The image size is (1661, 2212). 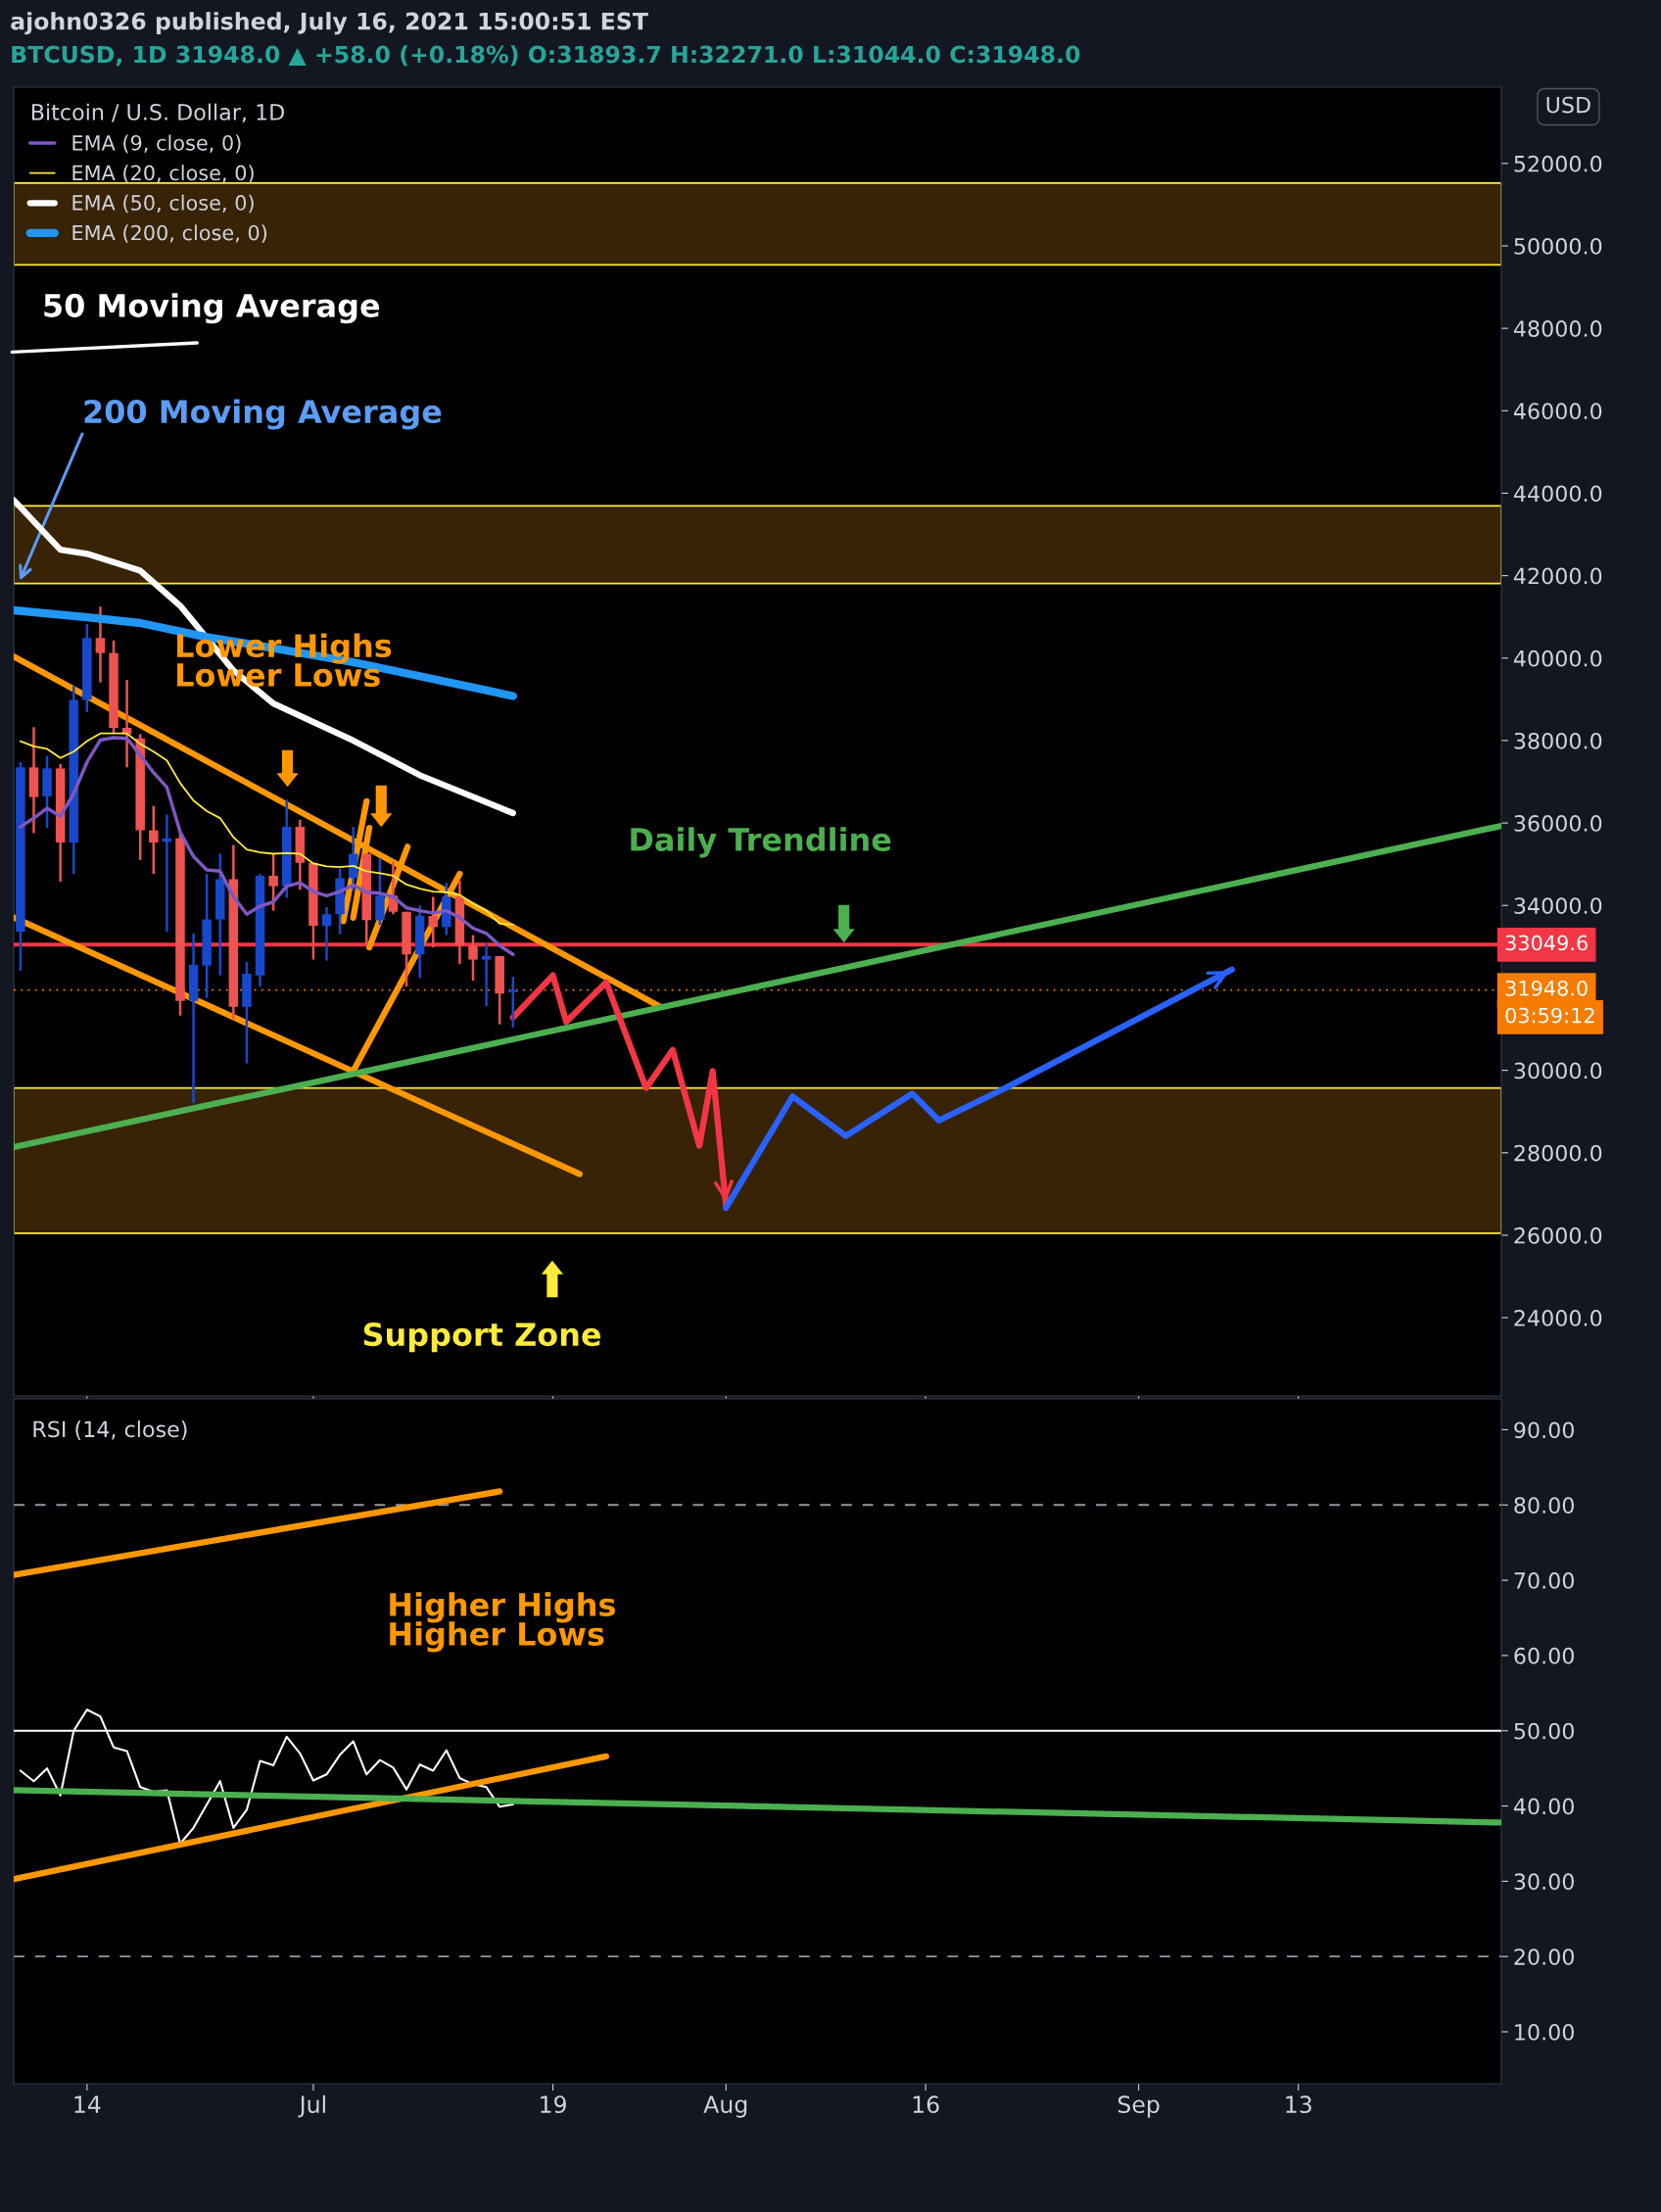 What do you see at coordinates (1558, 906) in the screenshot?
I see `y-tick-label: 34000.0` at bounding box center [1558, 906].